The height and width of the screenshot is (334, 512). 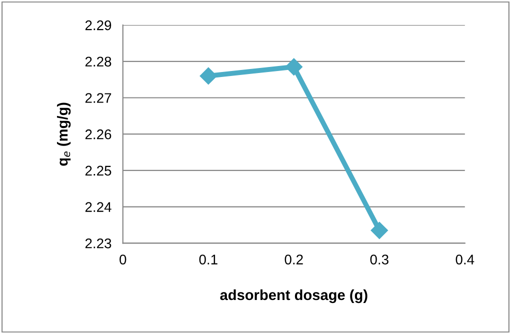 What do you see at coordinates (98, 171) in the screenshot?
I see `y-tick-label: 2.25` at bounding box center [98, 171].